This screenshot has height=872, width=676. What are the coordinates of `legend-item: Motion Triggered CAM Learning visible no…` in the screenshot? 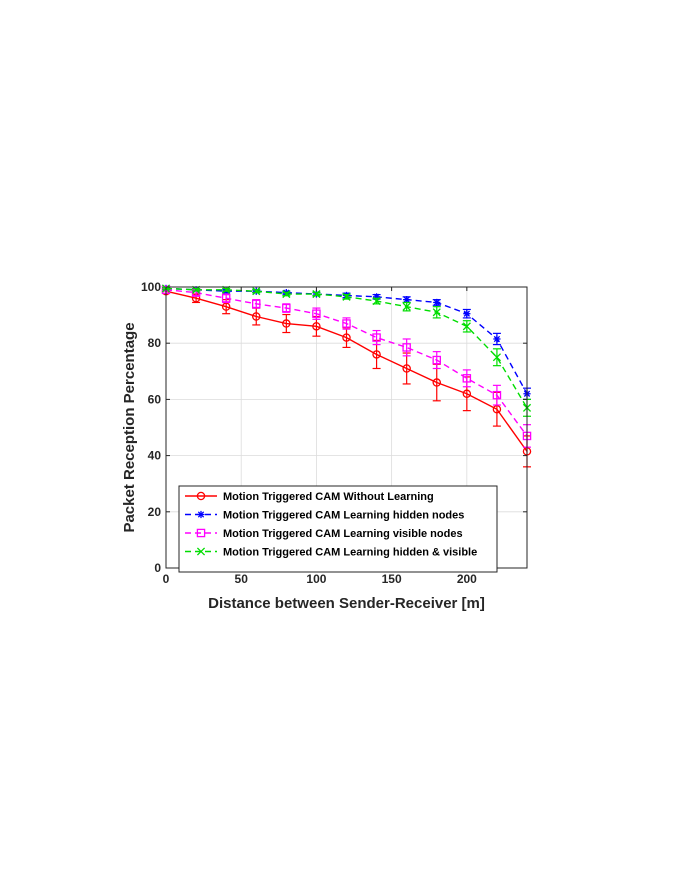 It's located at (324, 534).